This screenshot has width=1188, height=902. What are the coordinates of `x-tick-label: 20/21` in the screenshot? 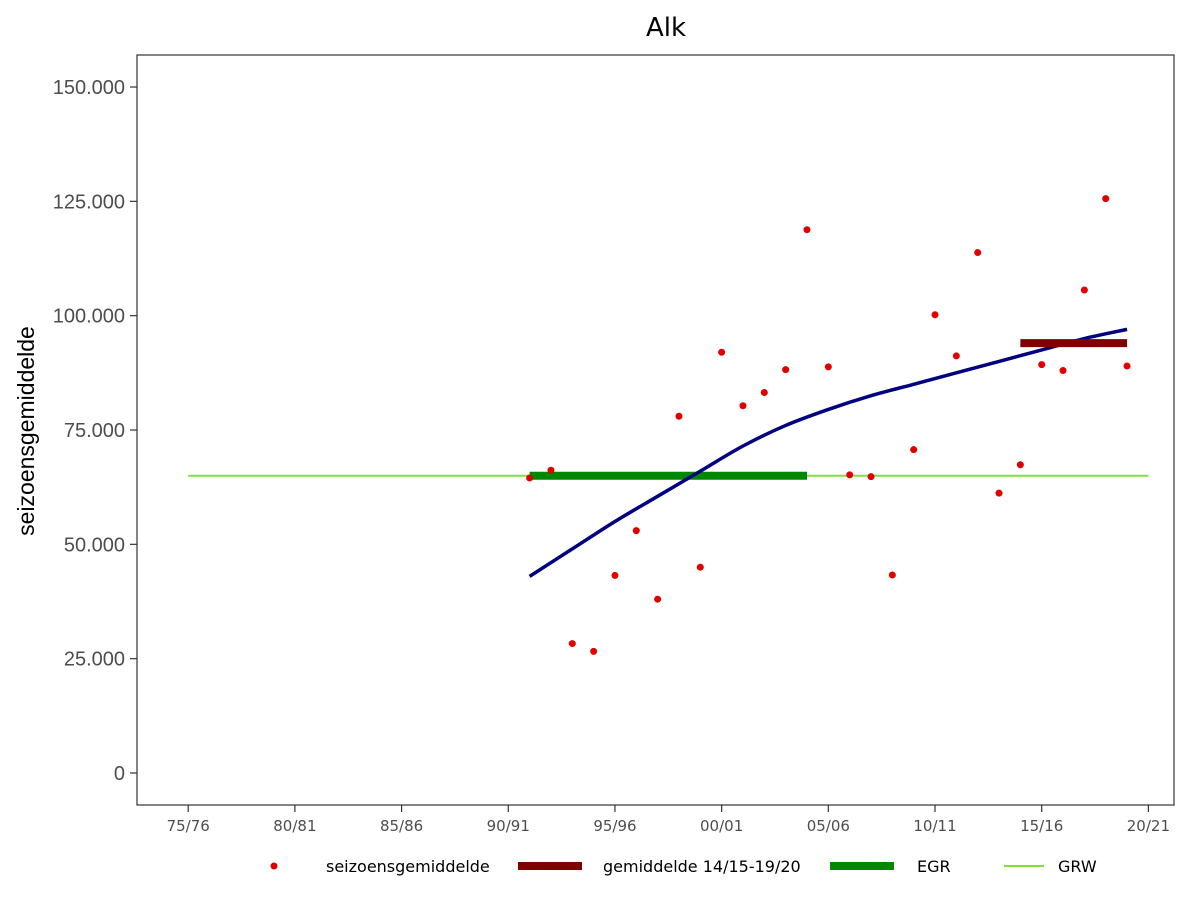 It's located at (1148, 826).